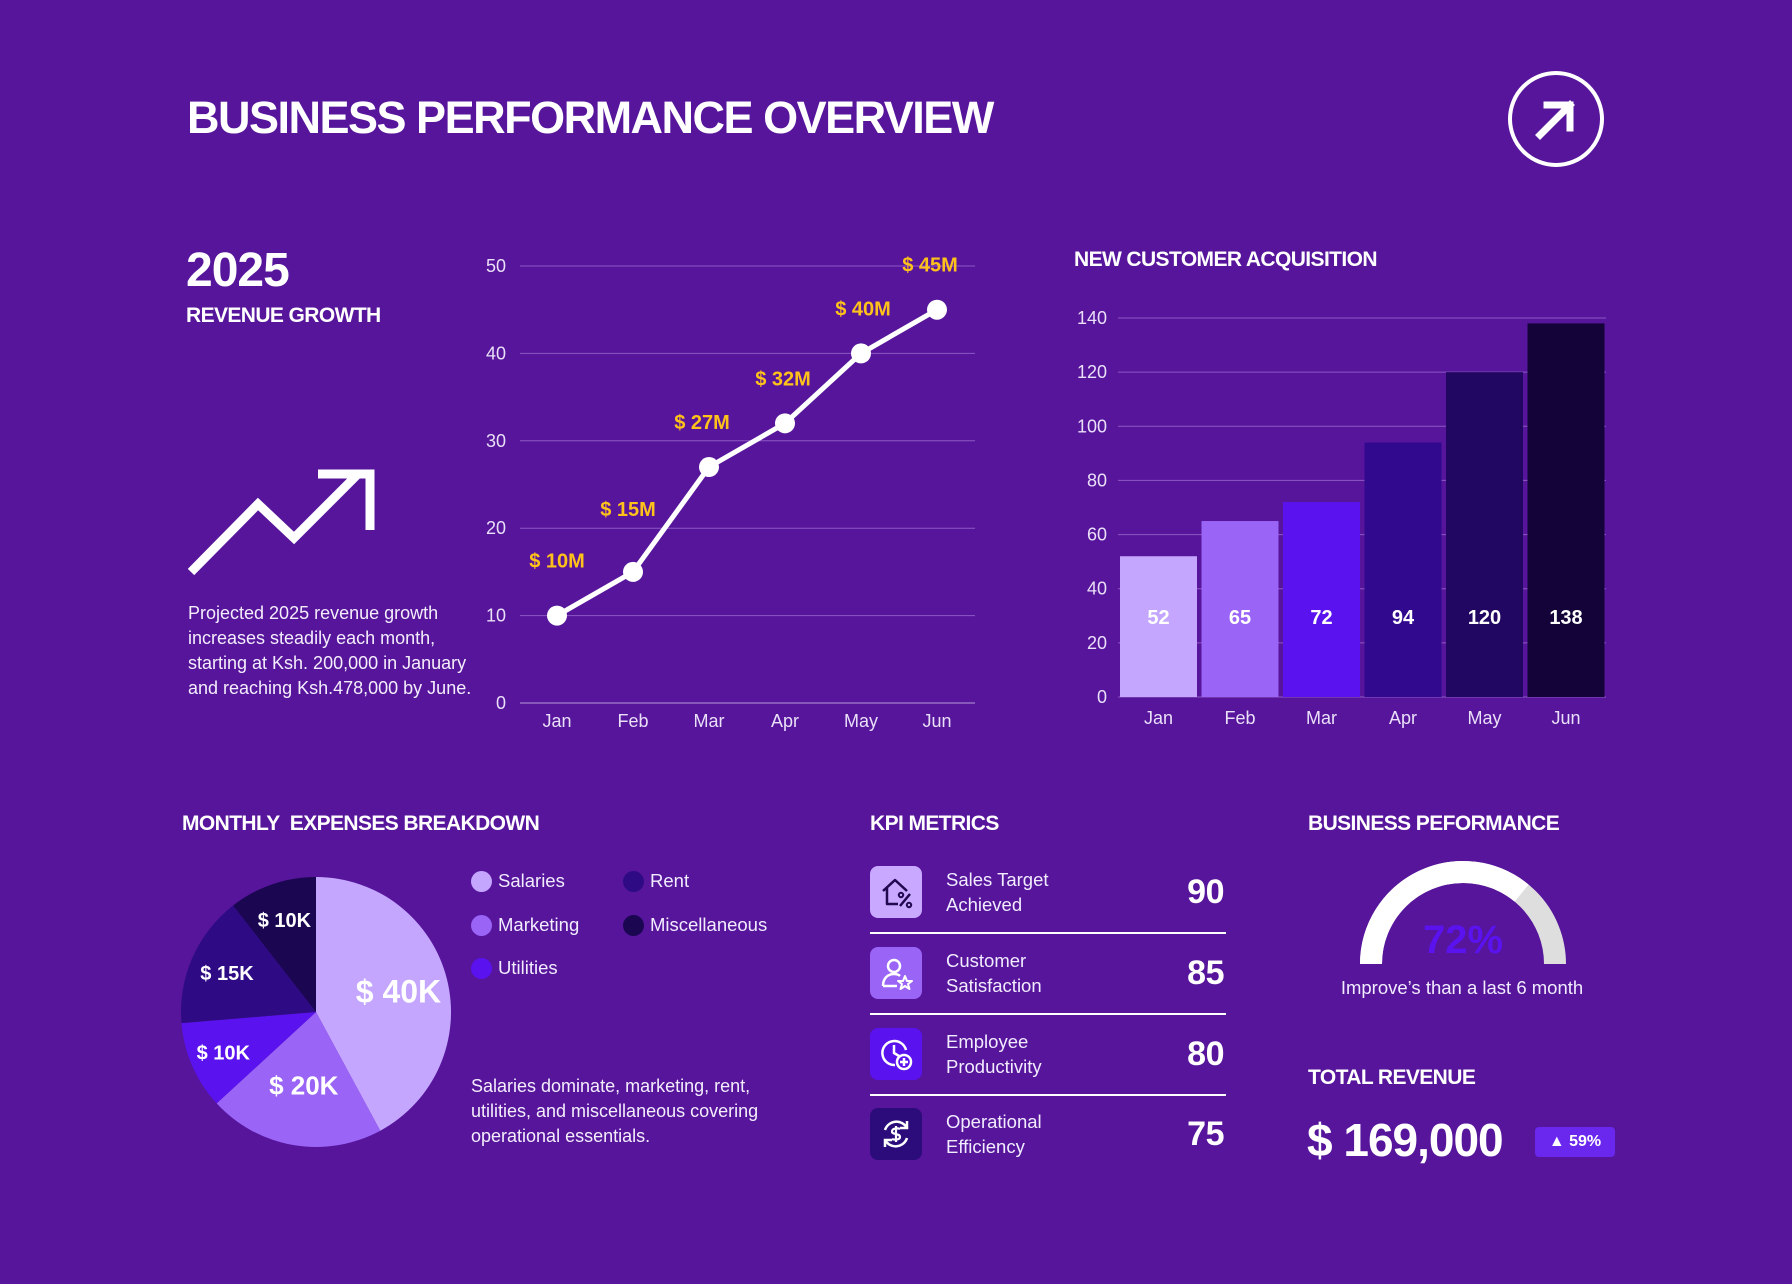 This screenshot has height=1284, width=1792. Describe the element at coordinates (1205, 972) in the screenshot. I see `kpi-value: 85` at that location.